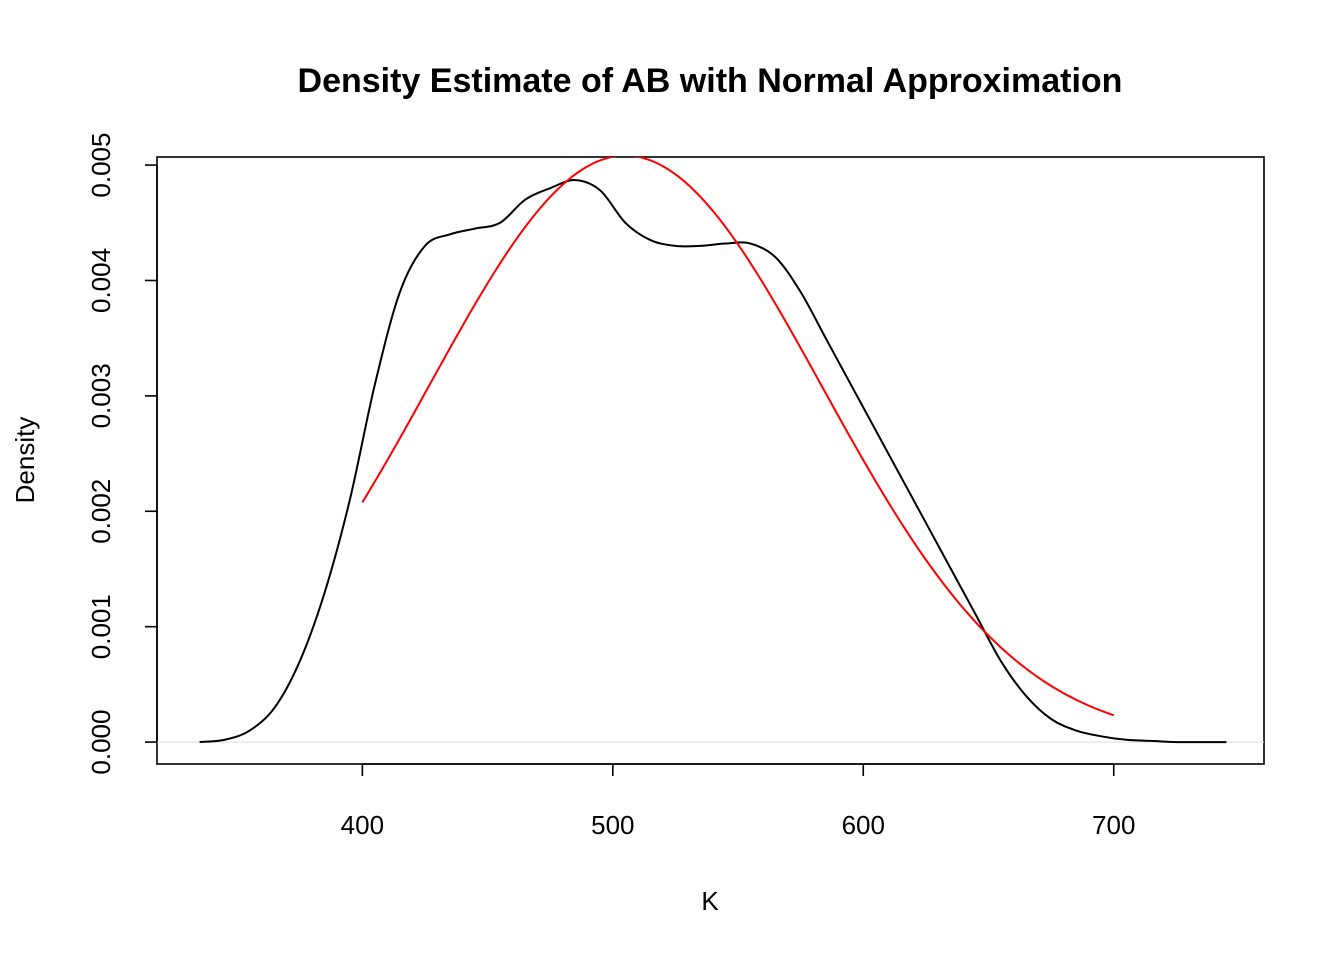 The height and width of the screenshot is (960, 1344). I want to click on y-tick-label: 0.000, so click(101, 742).